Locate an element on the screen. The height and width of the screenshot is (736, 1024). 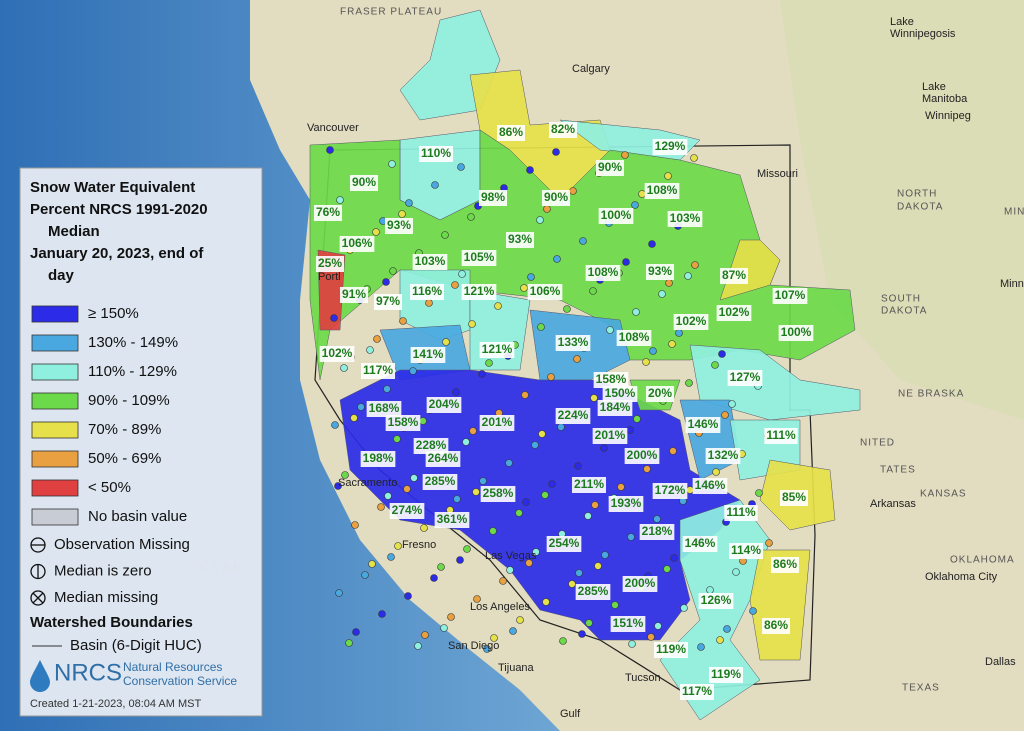
basin-label: 100% is located at coordinates (796, 332).